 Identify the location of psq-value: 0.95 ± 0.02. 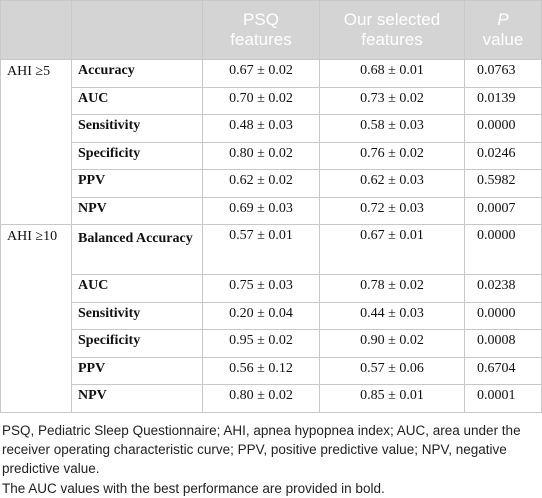
(261, 343).